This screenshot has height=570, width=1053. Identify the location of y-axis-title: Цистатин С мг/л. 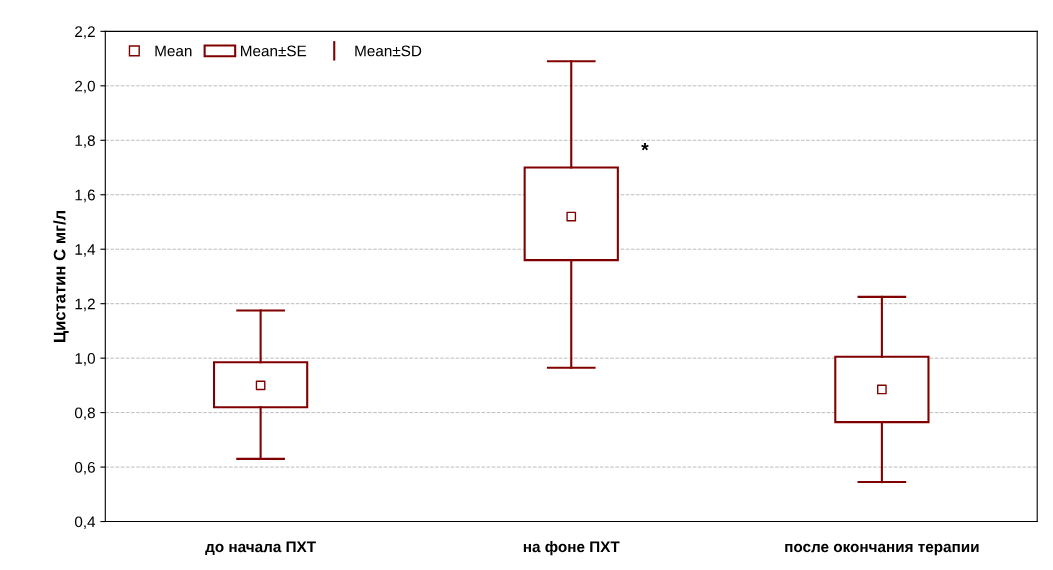
(61, 276).